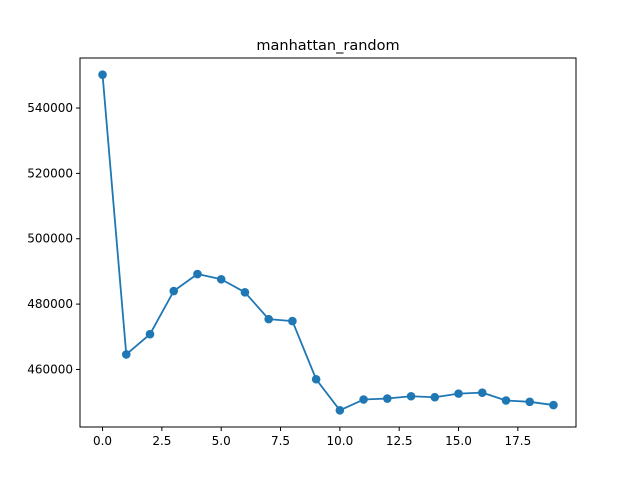 The image size is (640, 480). I want to click on x-axis-ticks: 0.0 2.5 5.0 7.5 10.0 12.5 15.0 17.5, so click(312, 437).